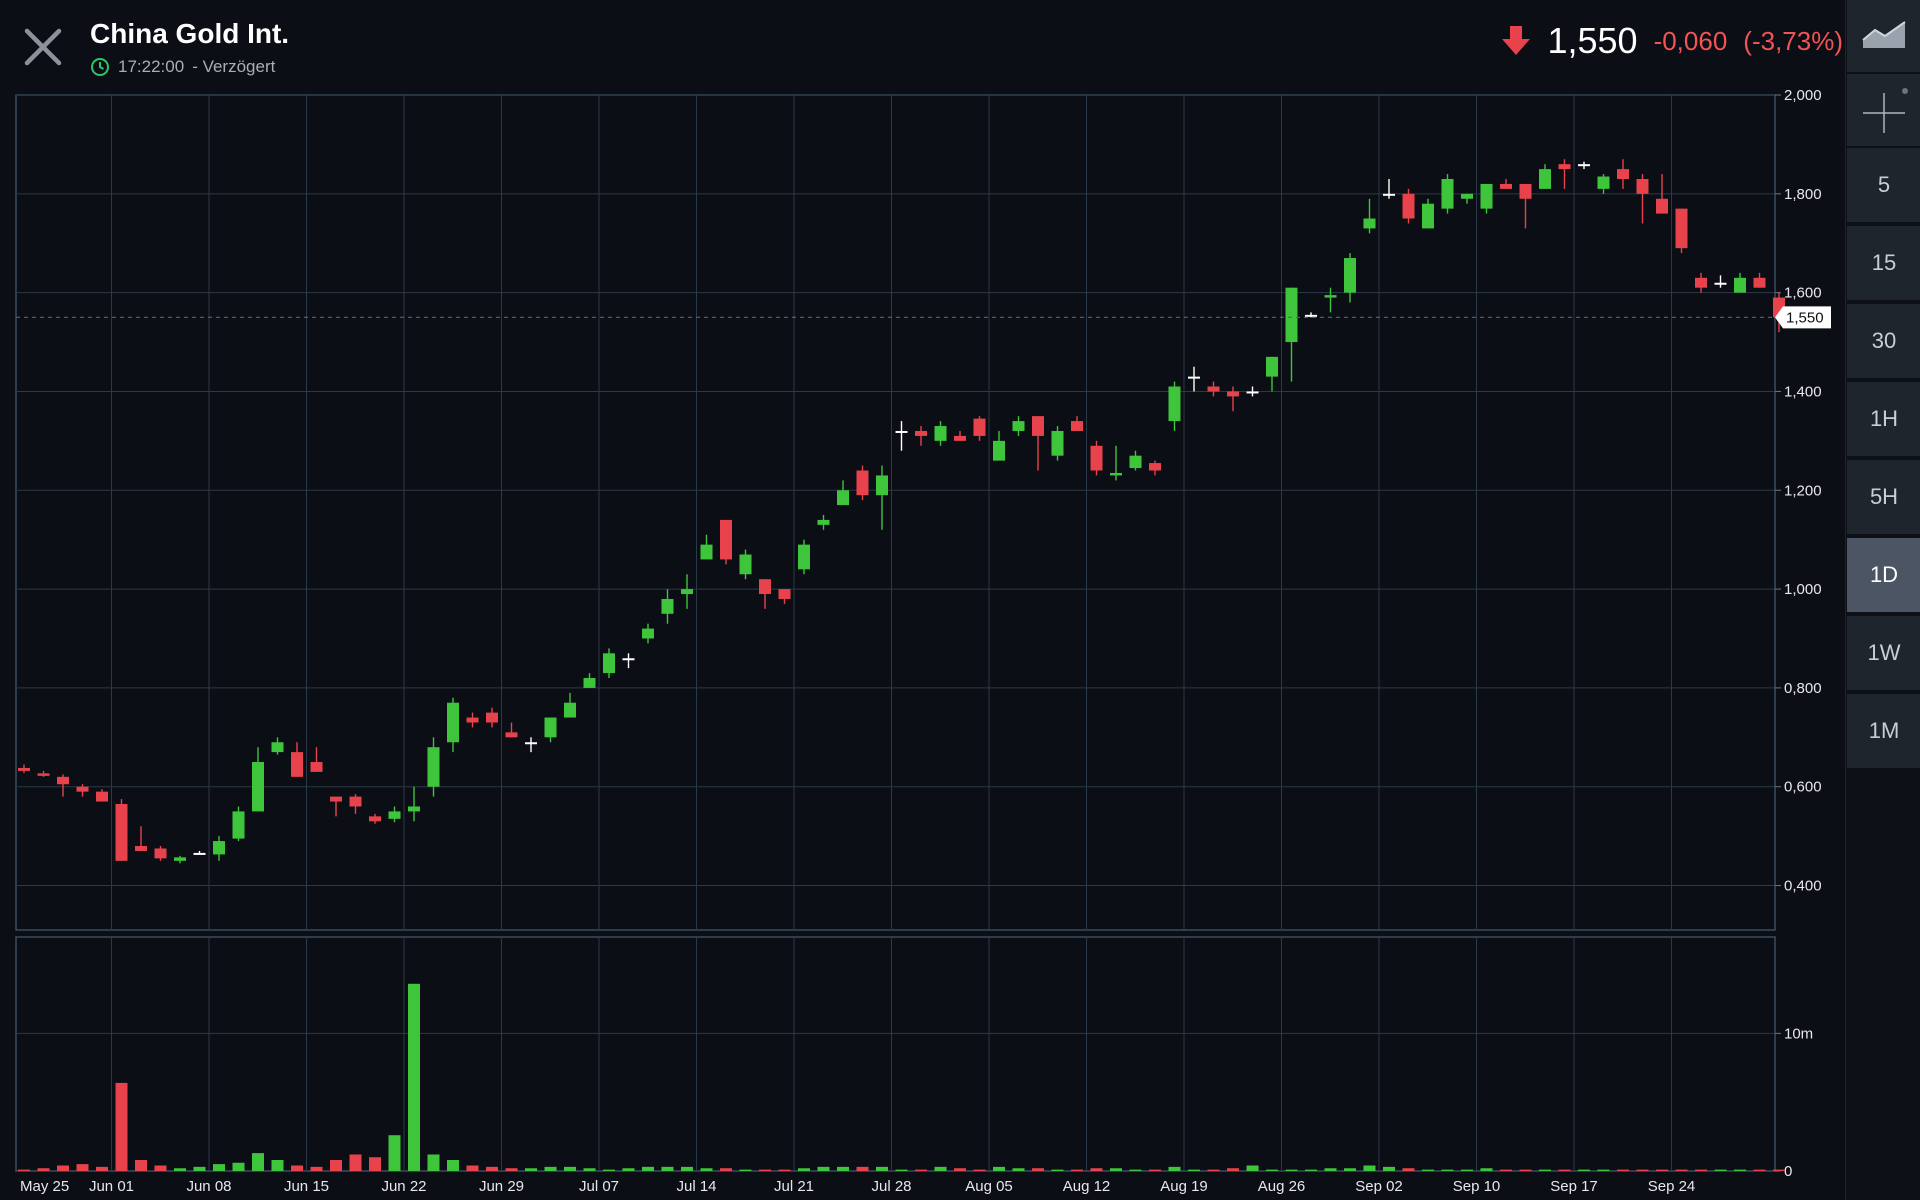  I want to click on x-tick-label: Aug 19, so click(1184, 1186).